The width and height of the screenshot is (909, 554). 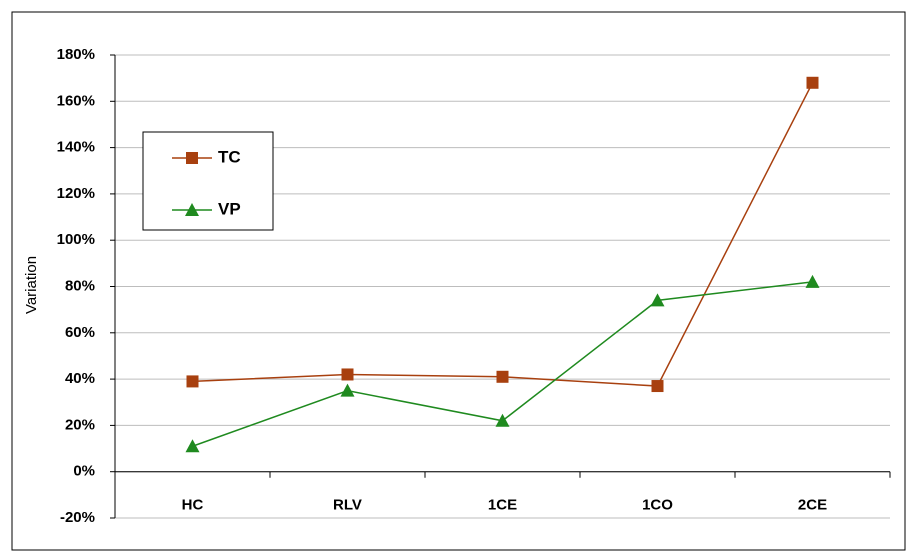 What do you see at coordinates (193, 505) in the screenshot?
I see `x-tick-label: HC` at bounding box center [193, 505].